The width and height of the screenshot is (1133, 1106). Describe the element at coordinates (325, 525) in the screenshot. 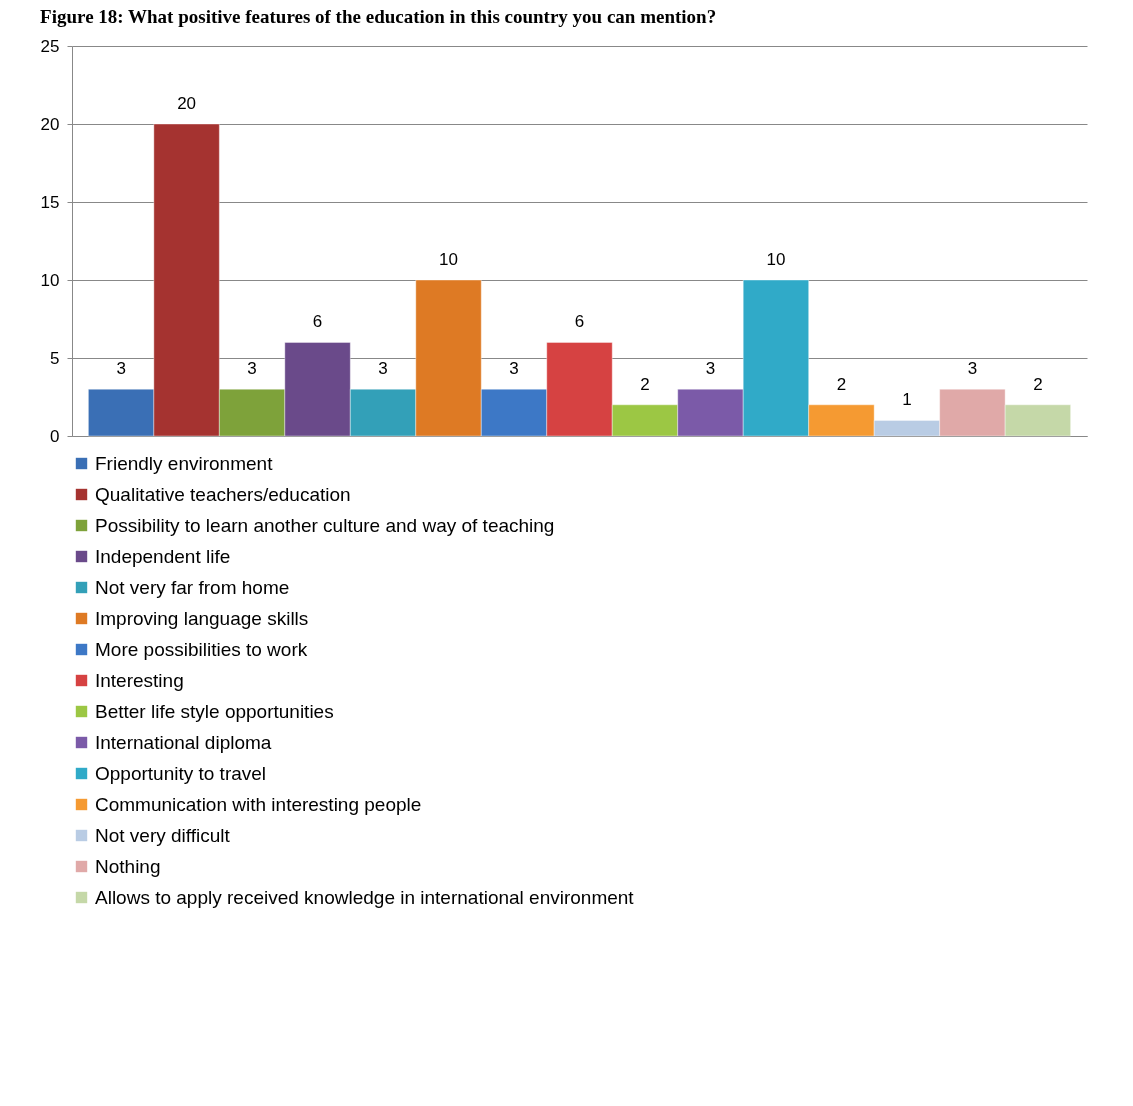

I see `legend-label: Possibility to learn another culture and way of teaching` at that location.